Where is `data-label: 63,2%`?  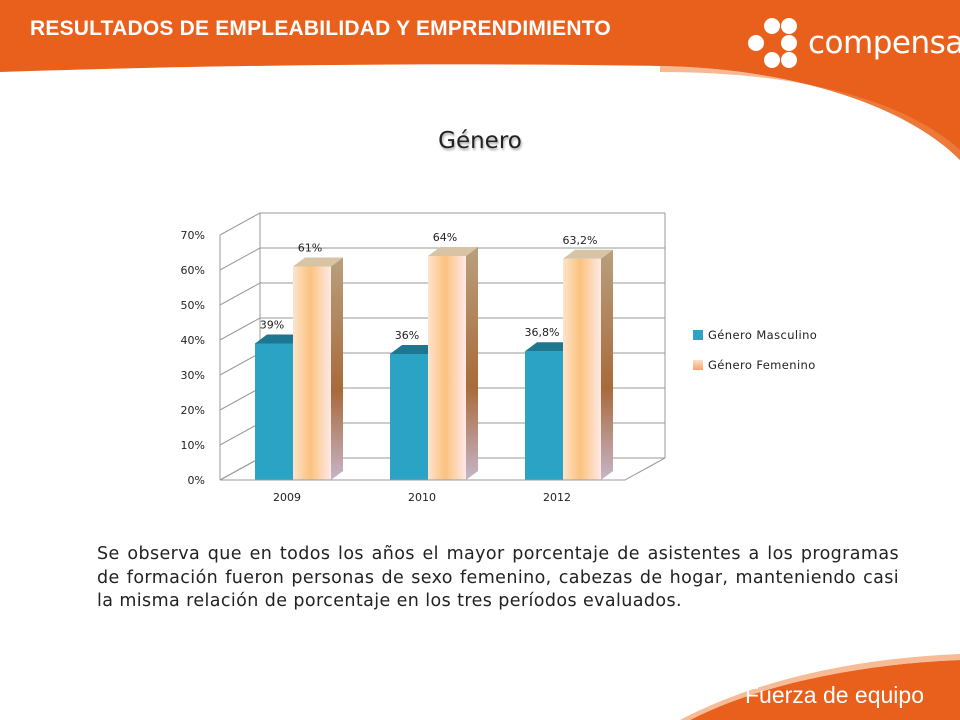
data-label: 63,2% is located at coordinates (580, 240).